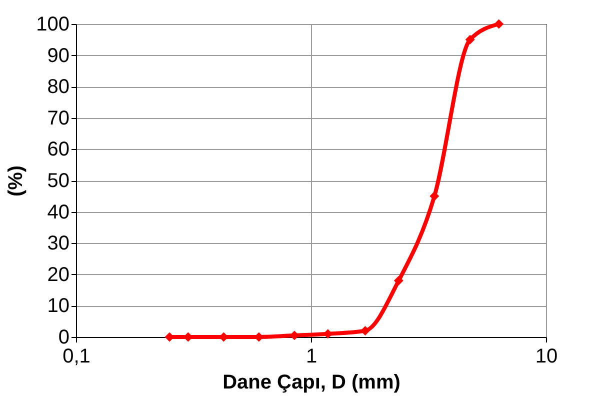  I want to click on y-tick-label: 70, so click(58, 118).